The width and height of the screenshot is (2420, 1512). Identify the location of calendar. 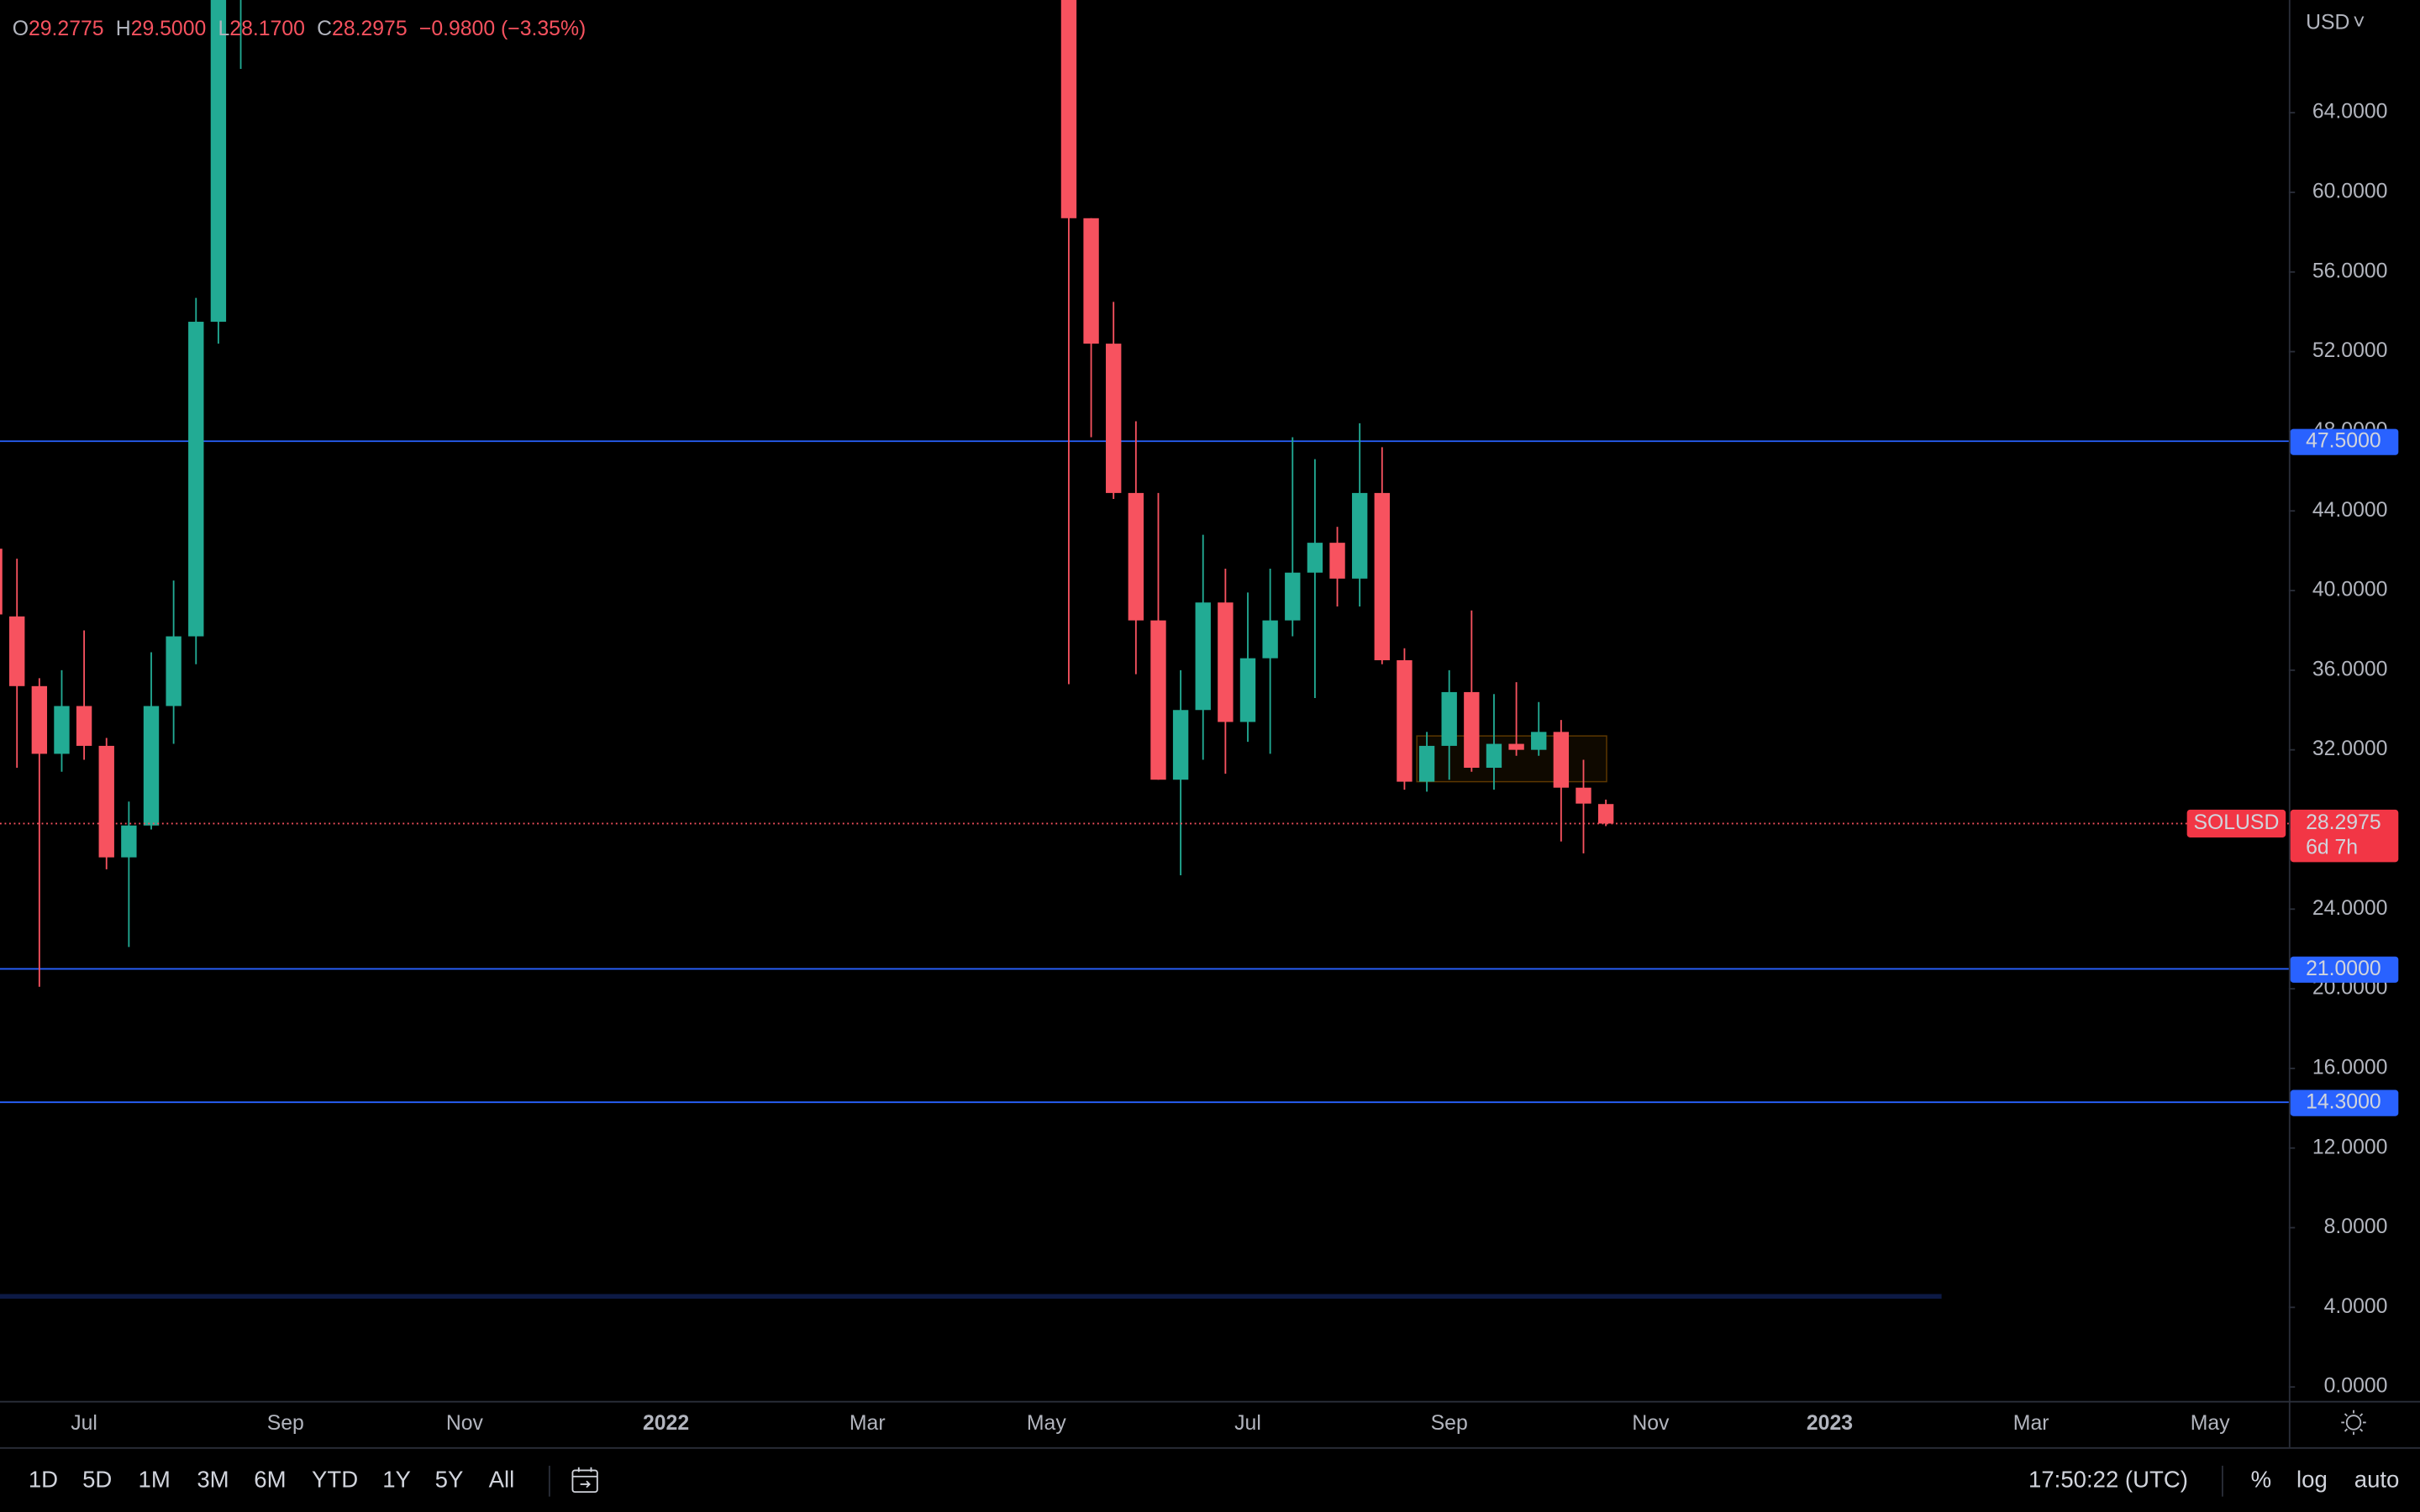
(584, 1481).